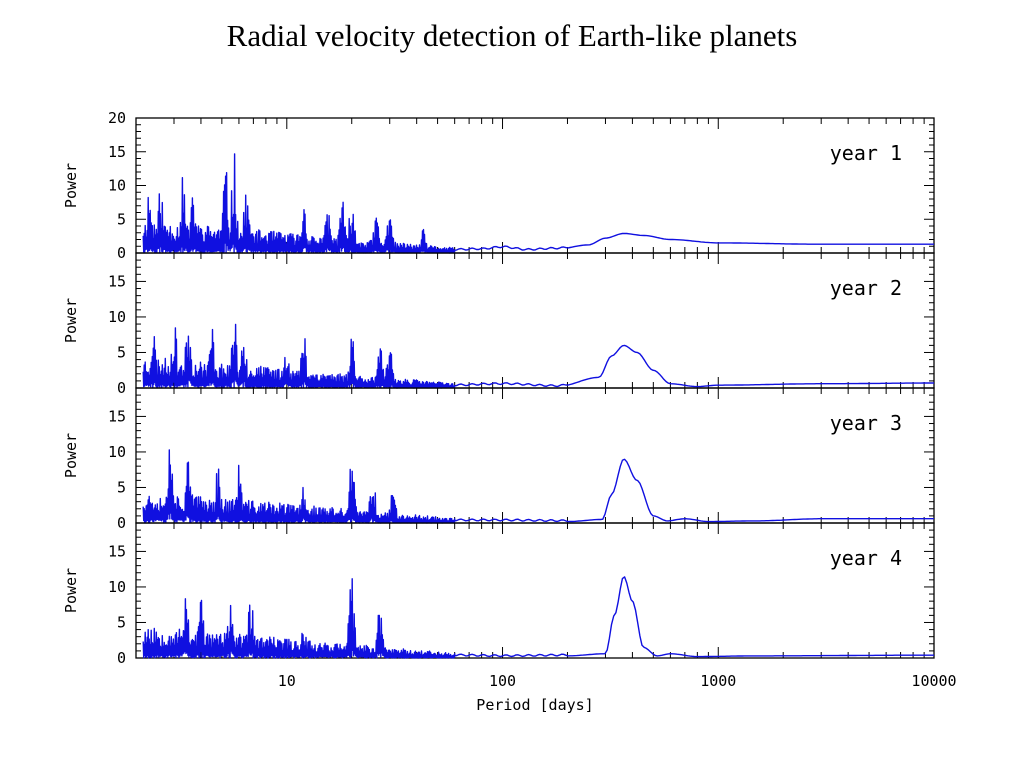 This screenshot has width=1024, height=768. Describe the element at coordinates (866, 423) in the screenshot. I see `panel-label: year 3` at that location.